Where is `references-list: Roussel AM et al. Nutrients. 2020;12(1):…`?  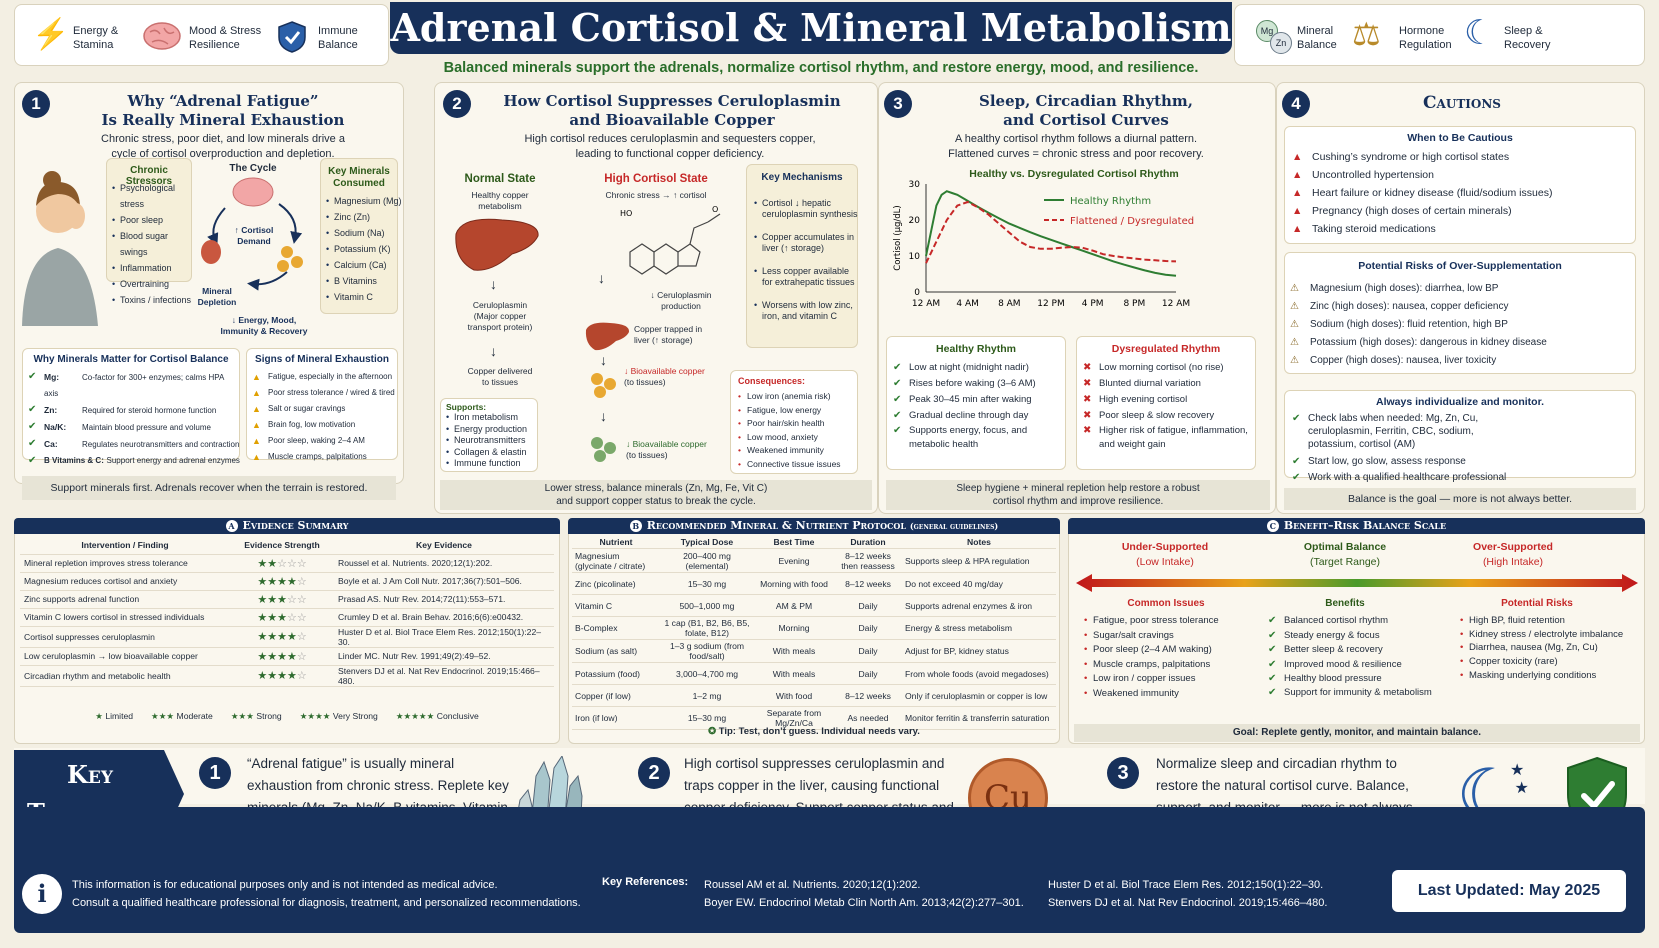 references-list: Roussel AM et al. Nutrients. 2020;12(1):… is located at coordinates (864, 894).